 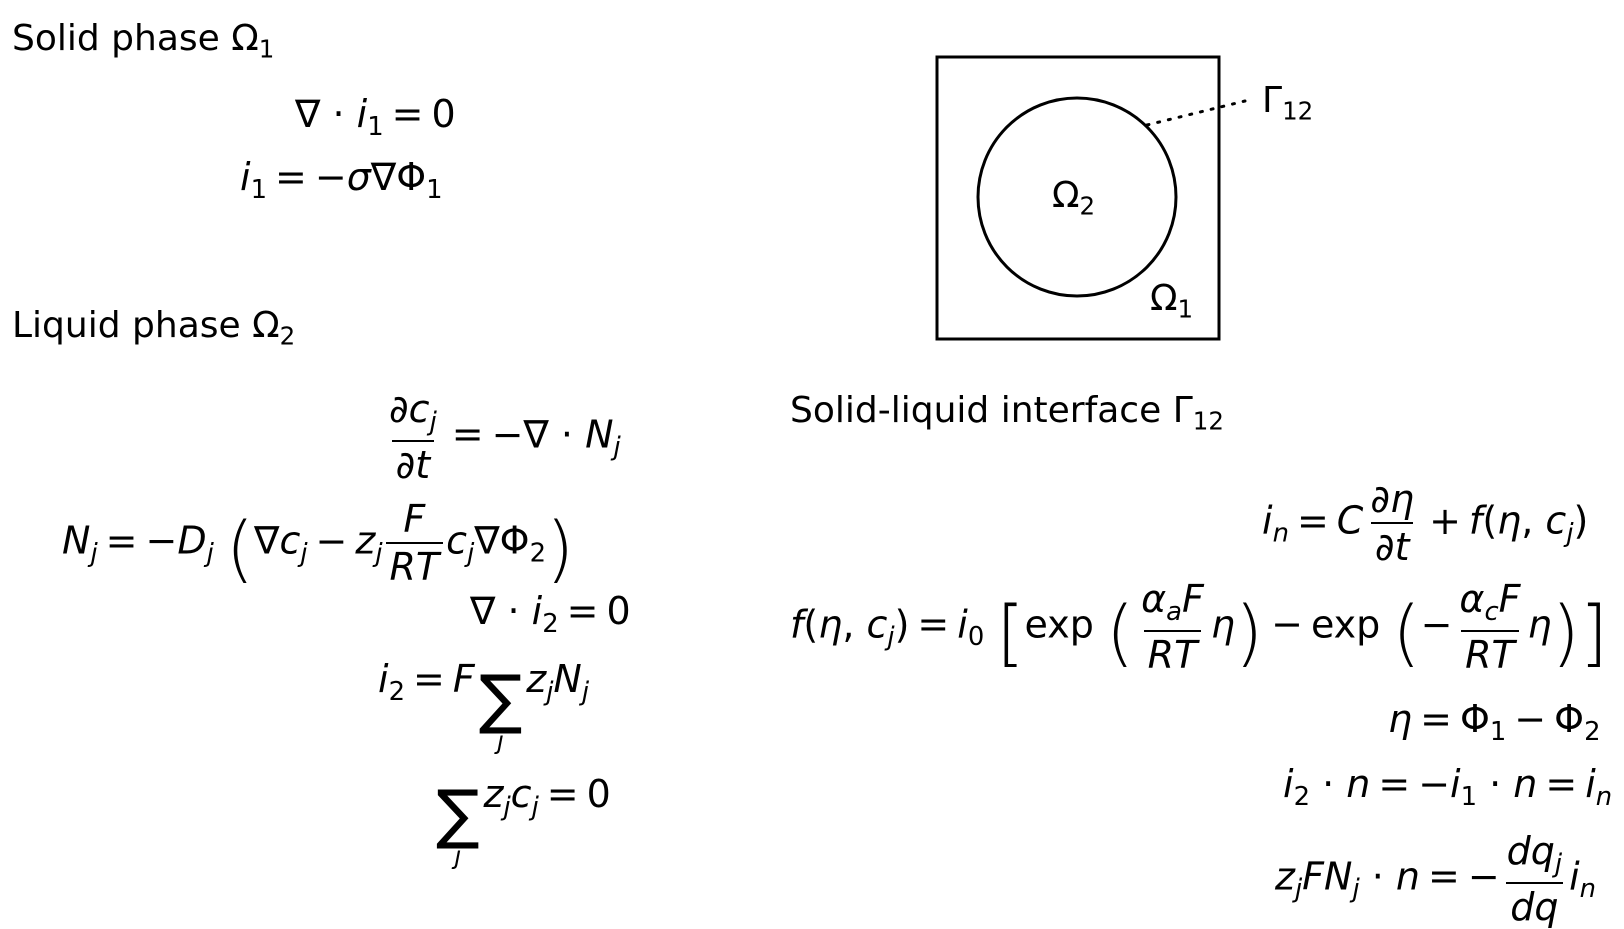 I want to click on eq-interface-current-continuity: i2 · n = −i1 · n = in, so click(x=1448, y=787).